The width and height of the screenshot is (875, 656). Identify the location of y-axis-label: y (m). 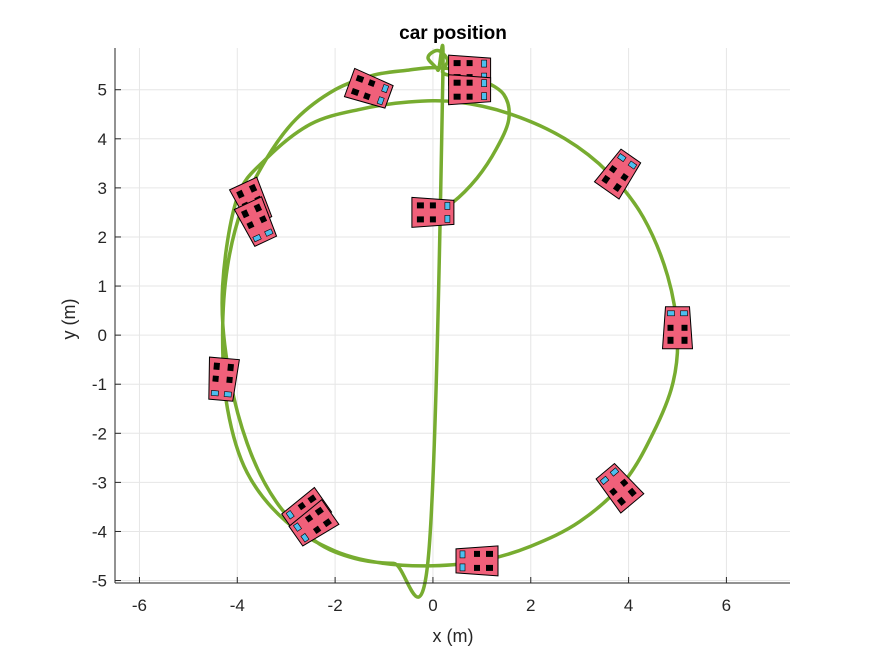
(69, 319).